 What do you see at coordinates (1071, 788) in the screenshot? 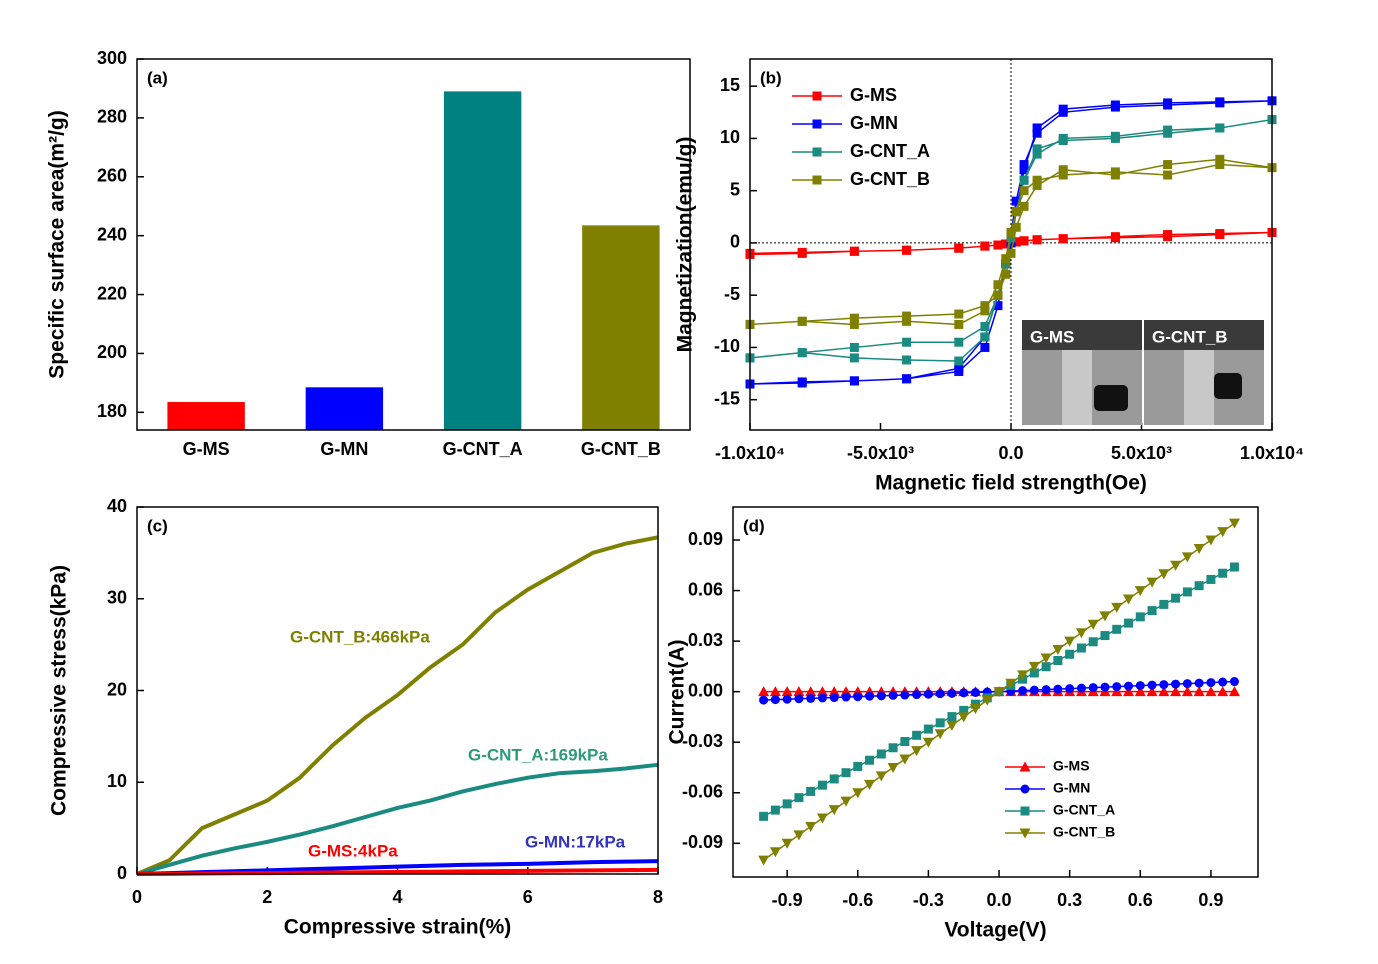
I see `legend-label: G-MN` at bounding box center [1071, 788].